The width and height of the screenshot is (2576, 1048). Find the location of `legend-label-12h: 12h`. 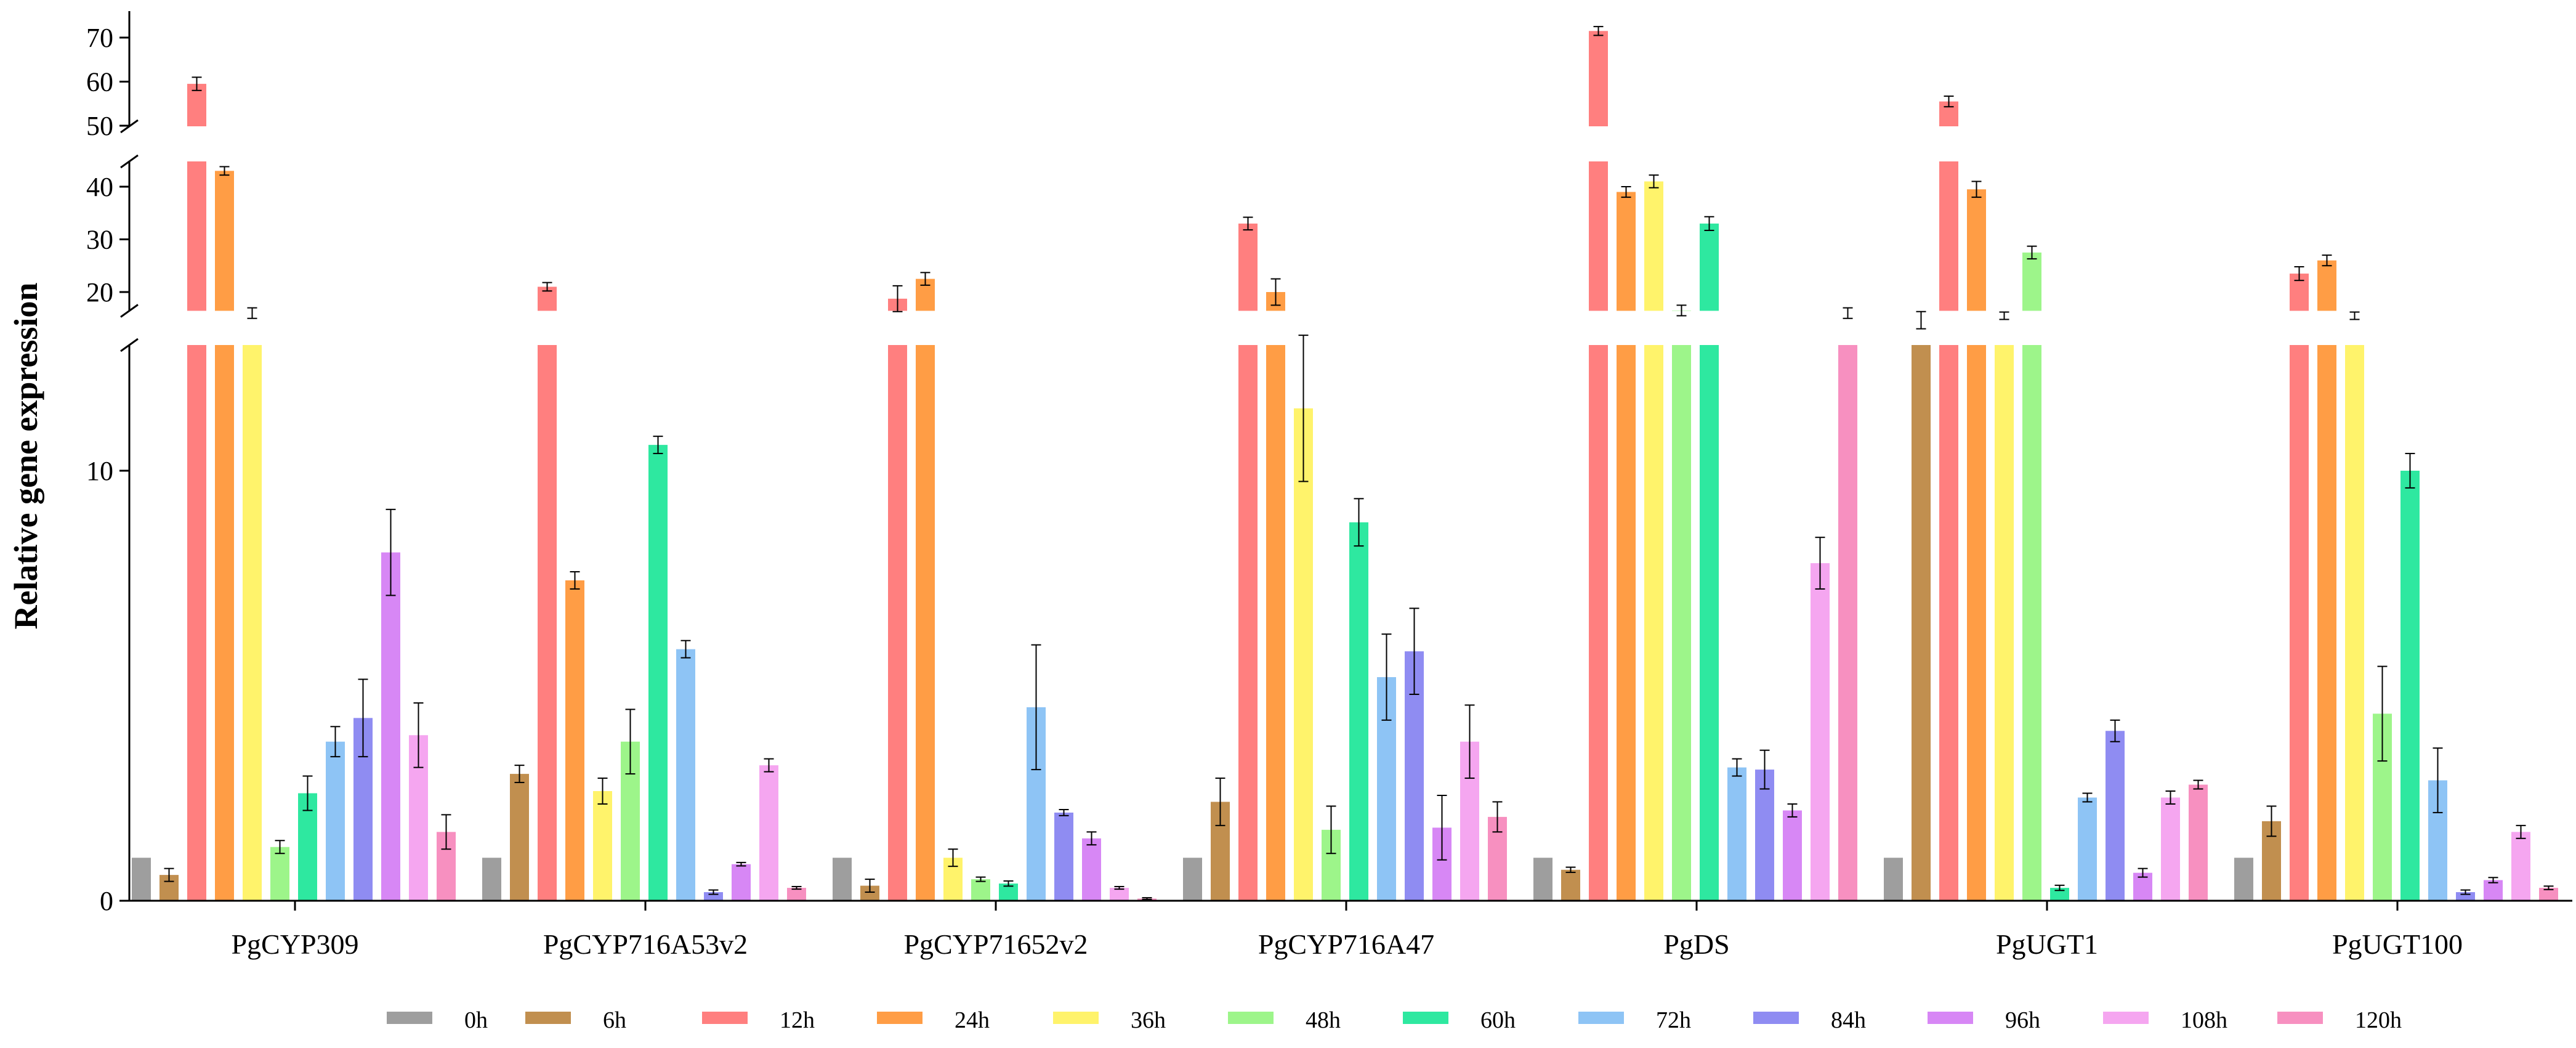

legend-label-12h: 12h is located at coordinates (797, 1020).